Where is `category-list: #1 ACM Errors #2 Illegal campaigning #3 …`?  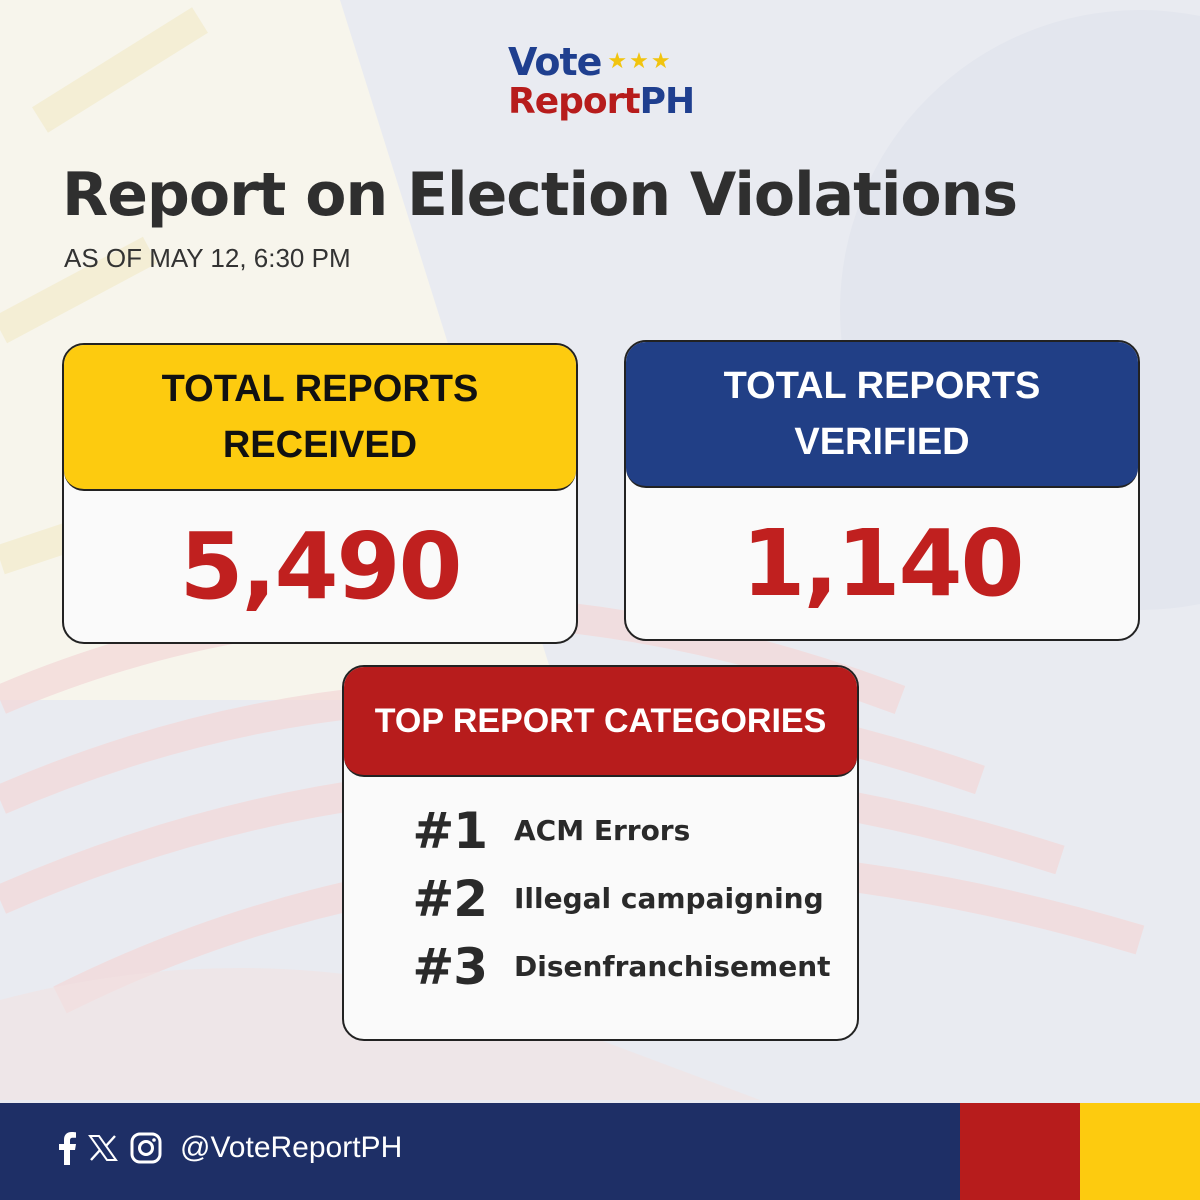 category-list: #1 ACM Errors #2 Illegal campaigning #3 … is located at coordinates (600, 899).